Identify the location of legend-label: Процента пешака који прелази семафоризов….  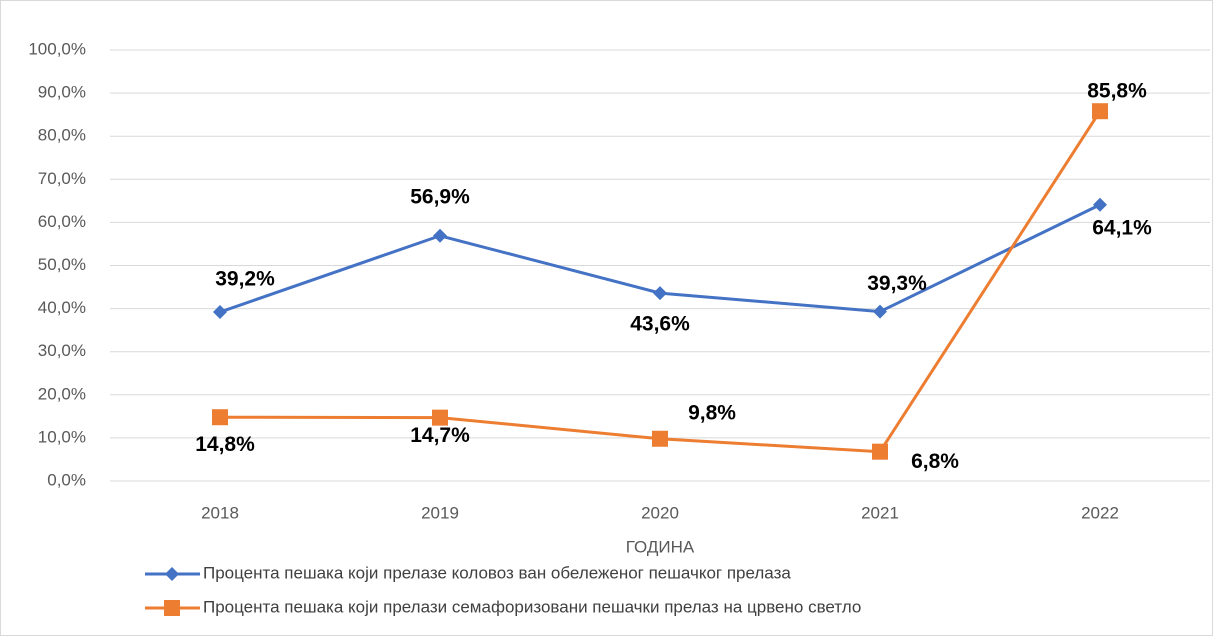
(532, 606).